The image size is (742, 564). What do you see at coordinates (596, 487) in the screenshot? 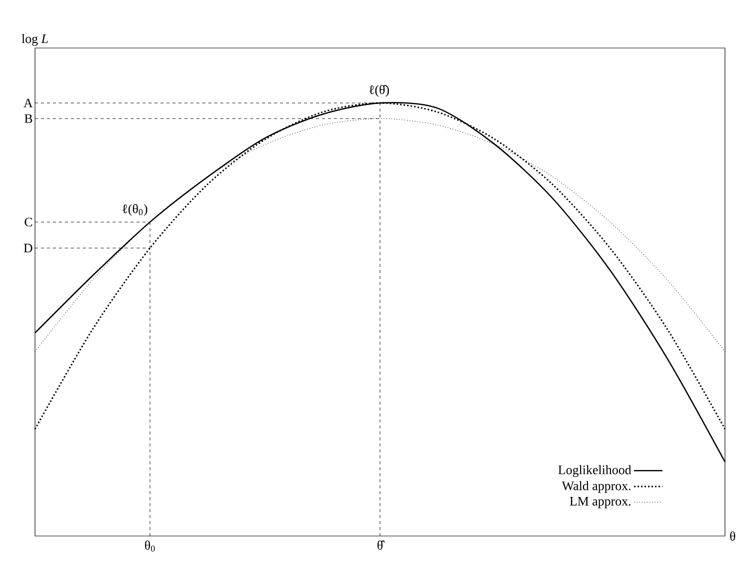
I see `legend-label: Wald approx.` at bounding box center [596, 487].